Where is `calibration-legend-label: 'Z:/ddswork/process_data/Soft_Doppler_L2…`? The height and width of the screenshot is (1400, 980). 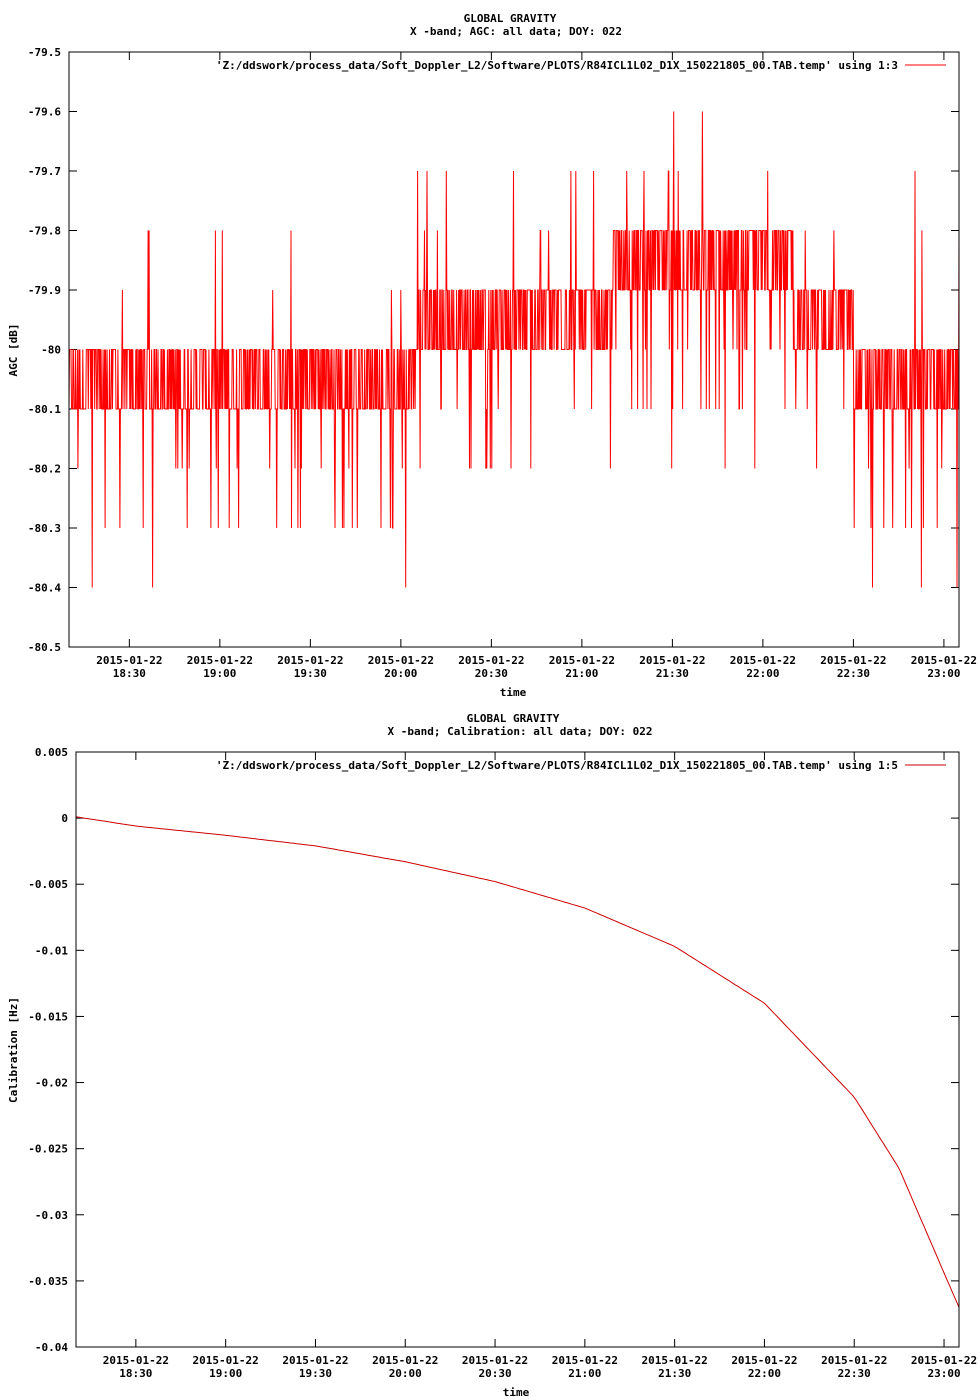
calibration-legend-label: 'Z:/ddswork/process_data/Soft_Doppler_L2… is located at coordinates (557, 765).